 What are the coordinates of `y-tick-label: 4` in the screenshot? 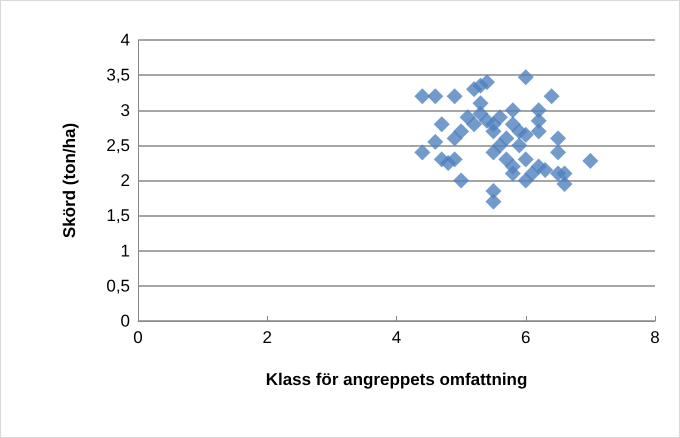 It's located at (125, 40).